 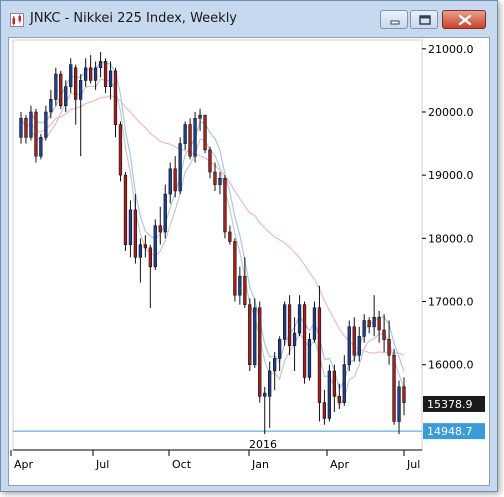 I want to click on close-icon, so click(x=465, y=20).